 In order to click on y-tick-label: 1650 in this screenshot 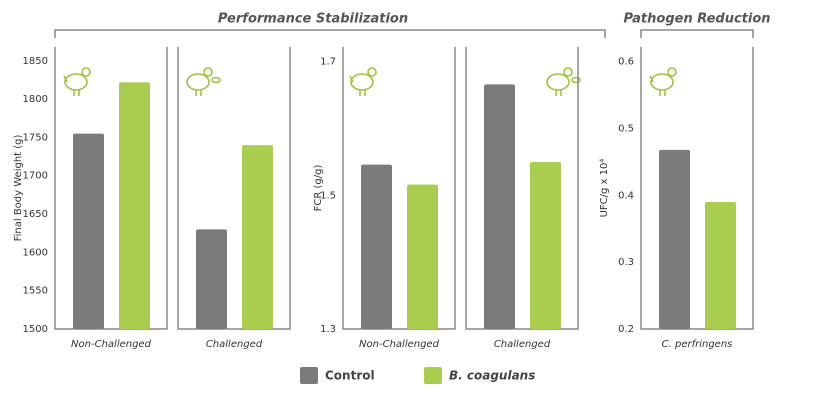, I will do `click(35, 214)`.